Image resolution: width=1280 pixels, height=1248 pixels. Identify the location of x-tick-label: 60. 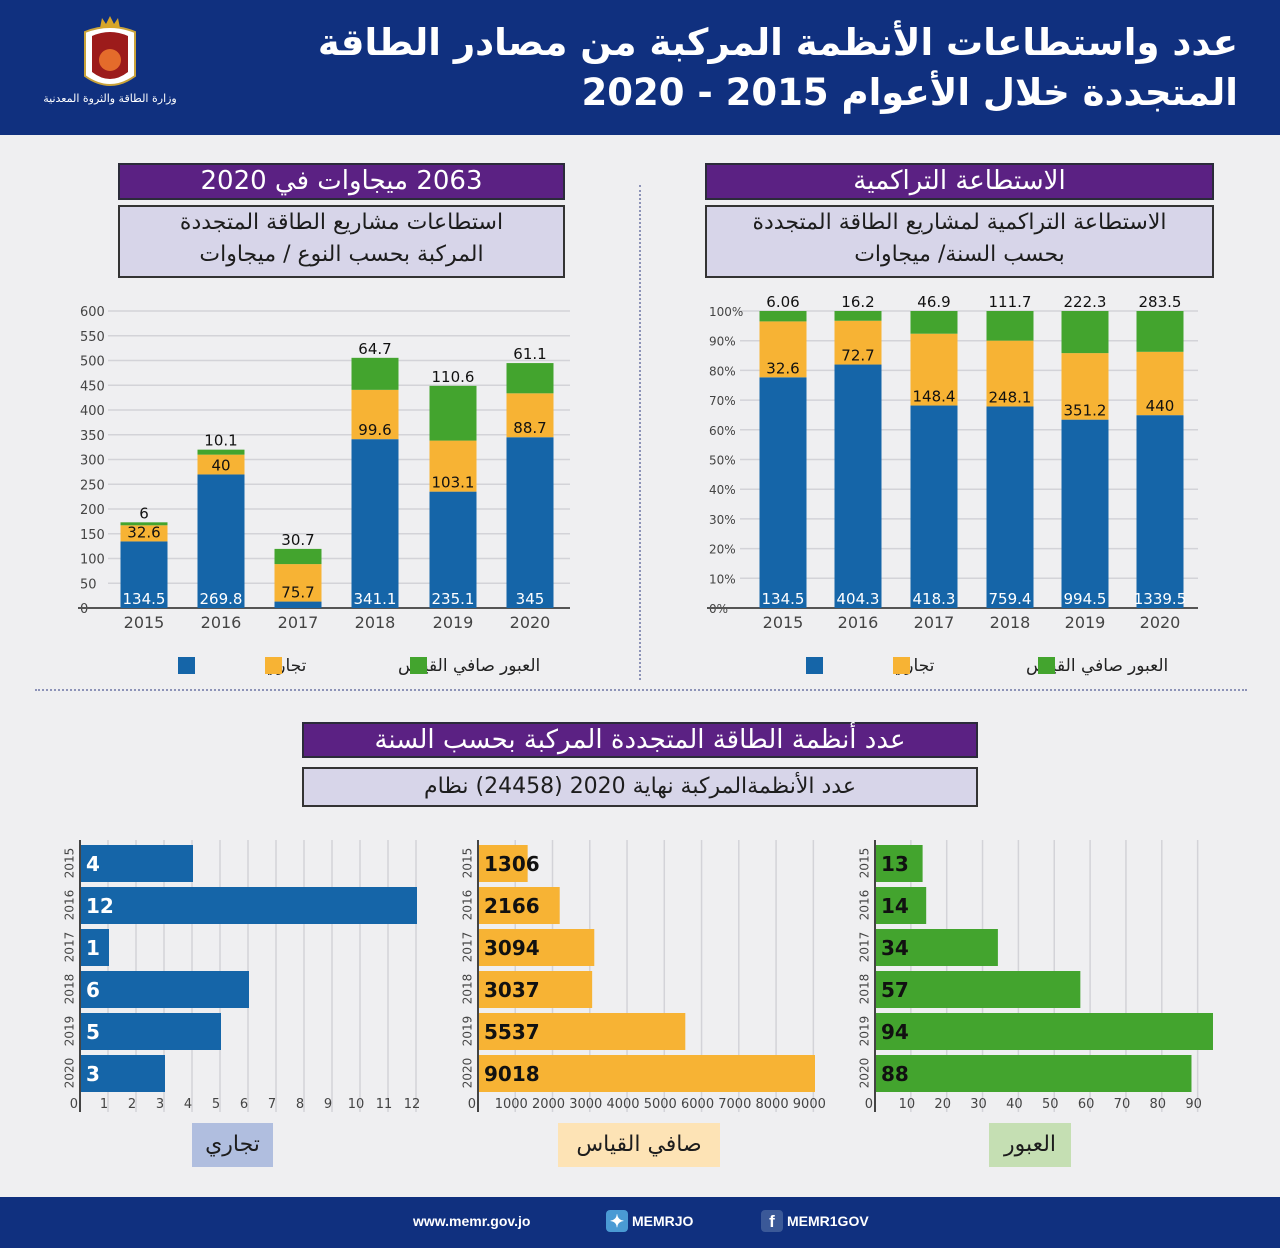
(1086, 1104).